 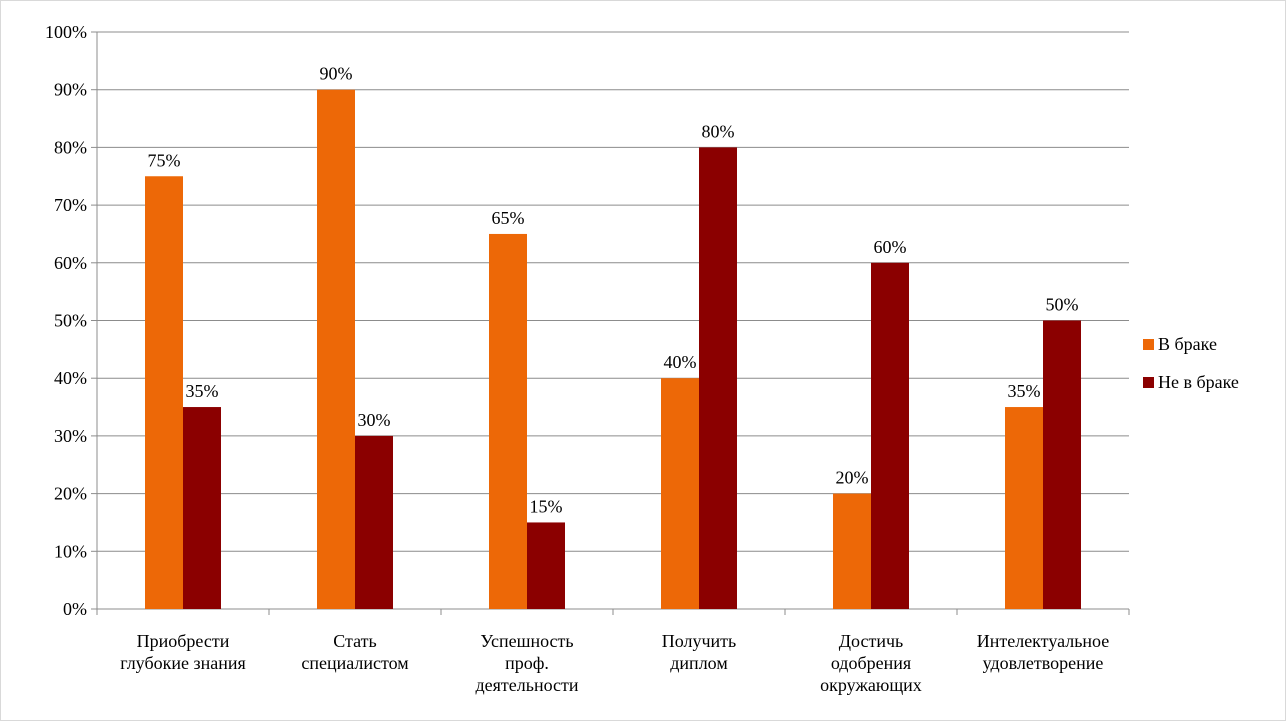 What do you see at coordinates (354, 663) in the screenshot?
I see `category-label: специалистом` at bounding box center [354, 663].